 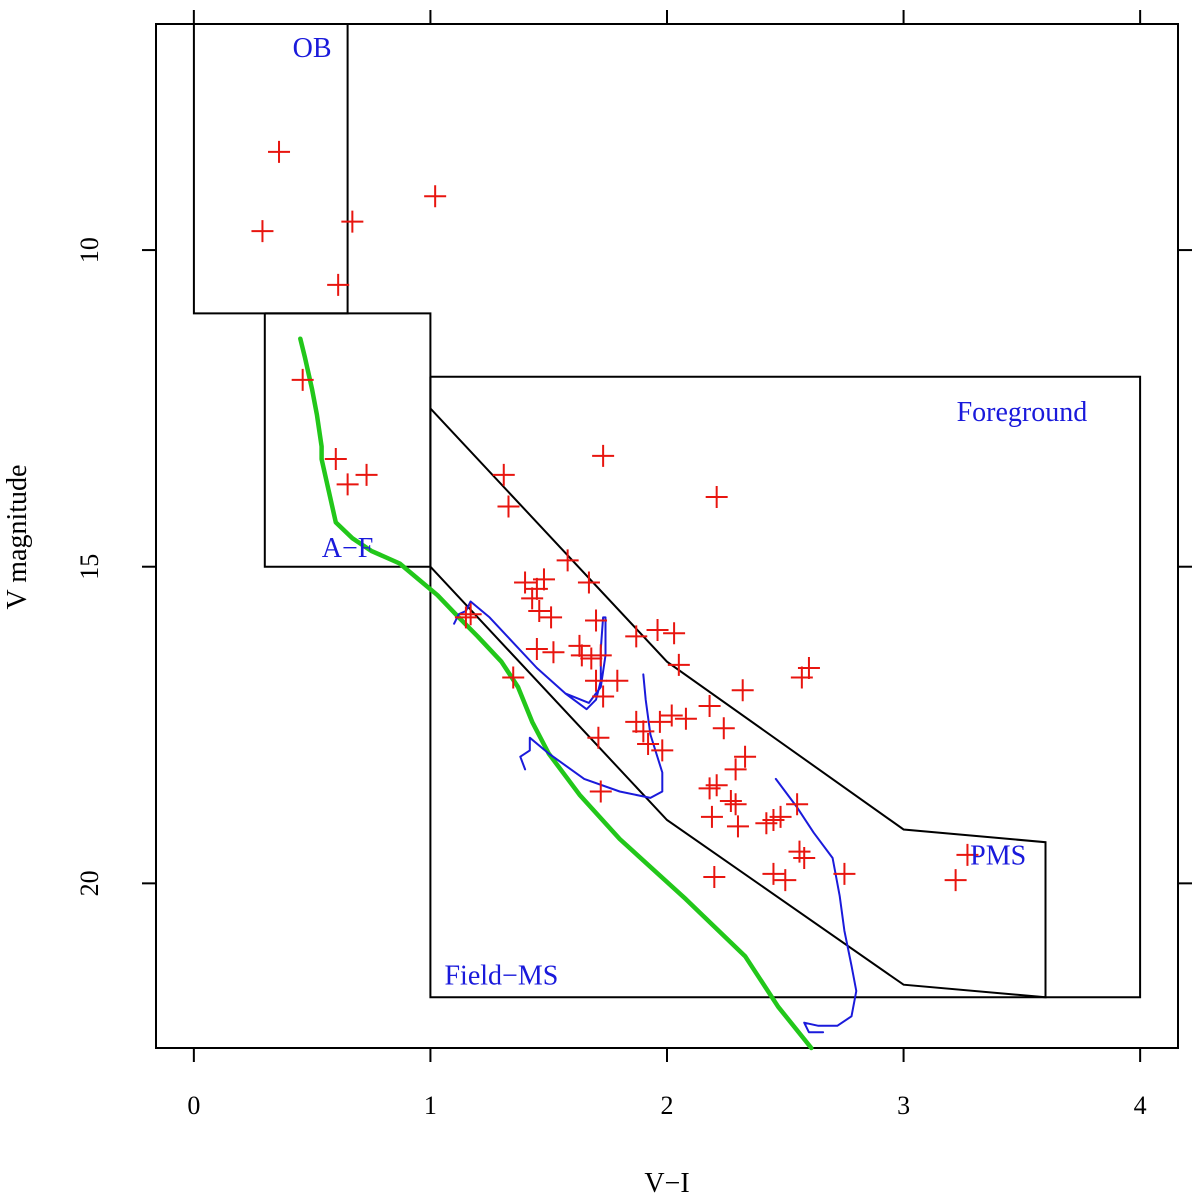 What do you see at coordinates (193, 1105) in the screenshot?
I see `x-tick-label: 0` at bounding box center [193, 1105].